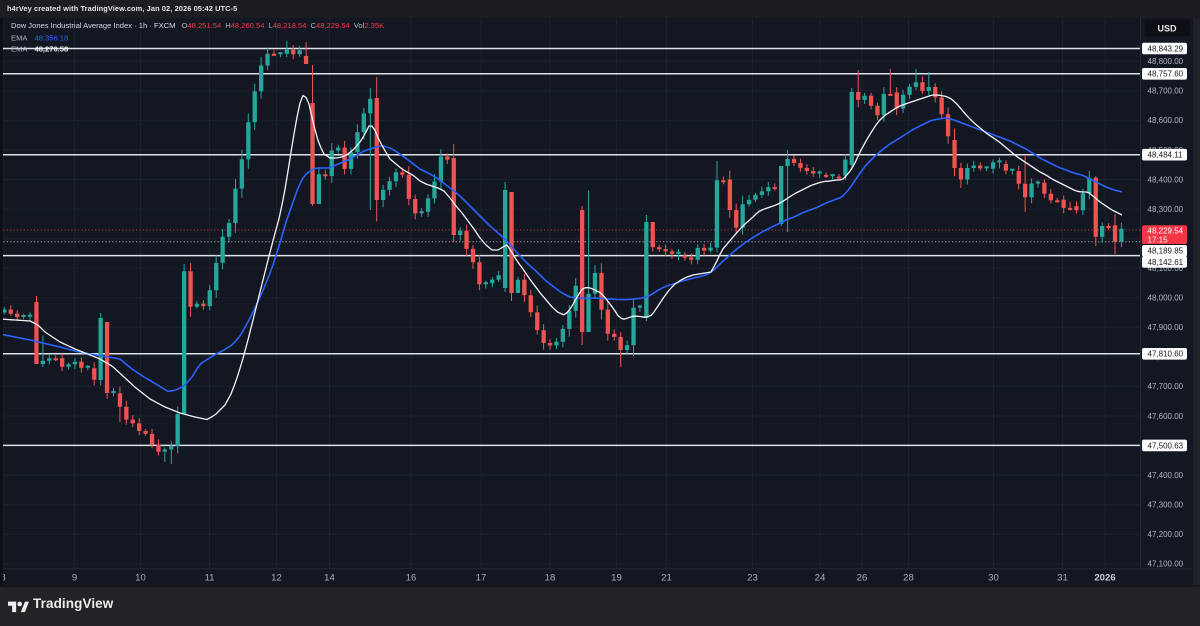 This screenshot has width=1200, height=626. I want to click on svg-text: 31, so click(1062, 578).